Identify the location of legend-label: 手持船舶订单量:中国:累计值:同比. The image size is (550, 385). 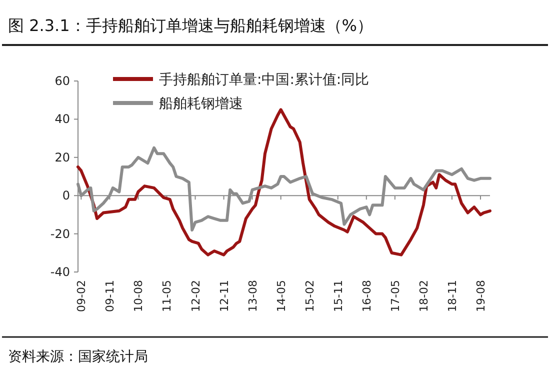
(264, 80).